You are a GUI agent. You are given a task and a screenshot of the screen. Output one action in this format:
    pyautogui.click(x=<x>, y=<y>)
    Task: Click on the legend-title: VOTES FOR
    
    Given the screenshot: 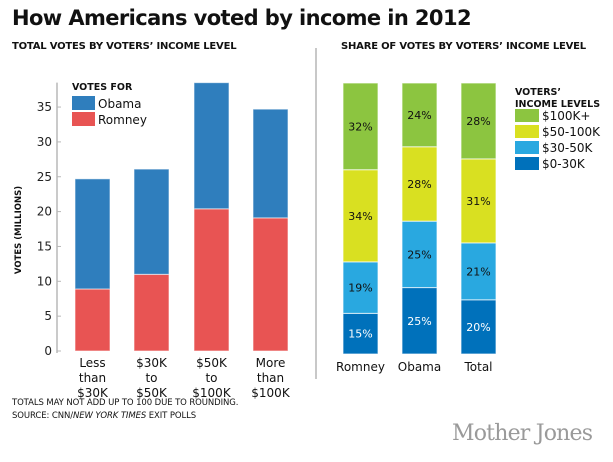 What is the action you would take?
    pyautogui.click(x=102, y=87)
    